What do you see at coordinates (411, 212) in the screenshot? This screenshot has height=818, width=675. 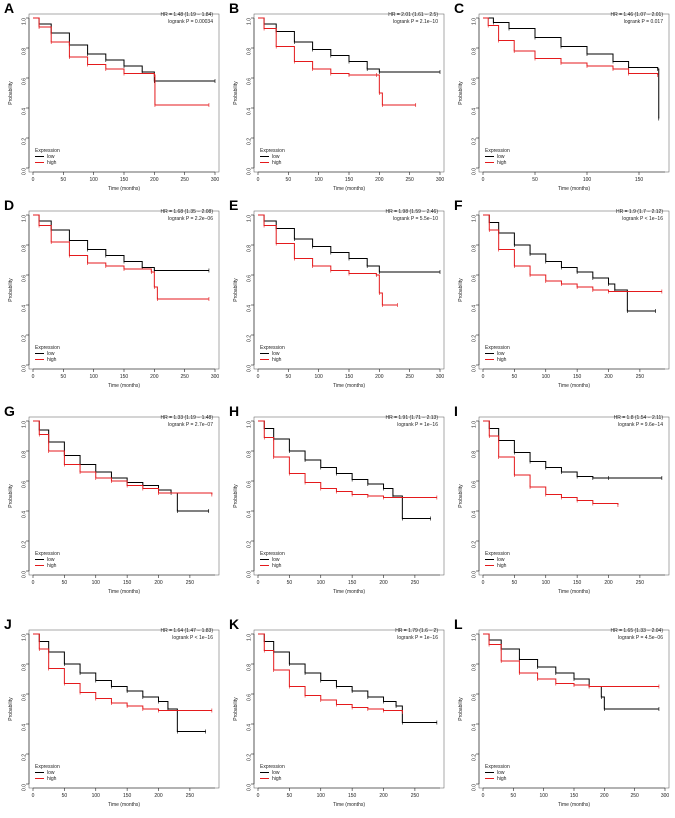 I see `hazard-ratio-text: HR = 1.98 (1.59 − 2.46)` at bounding box center [411, 212].